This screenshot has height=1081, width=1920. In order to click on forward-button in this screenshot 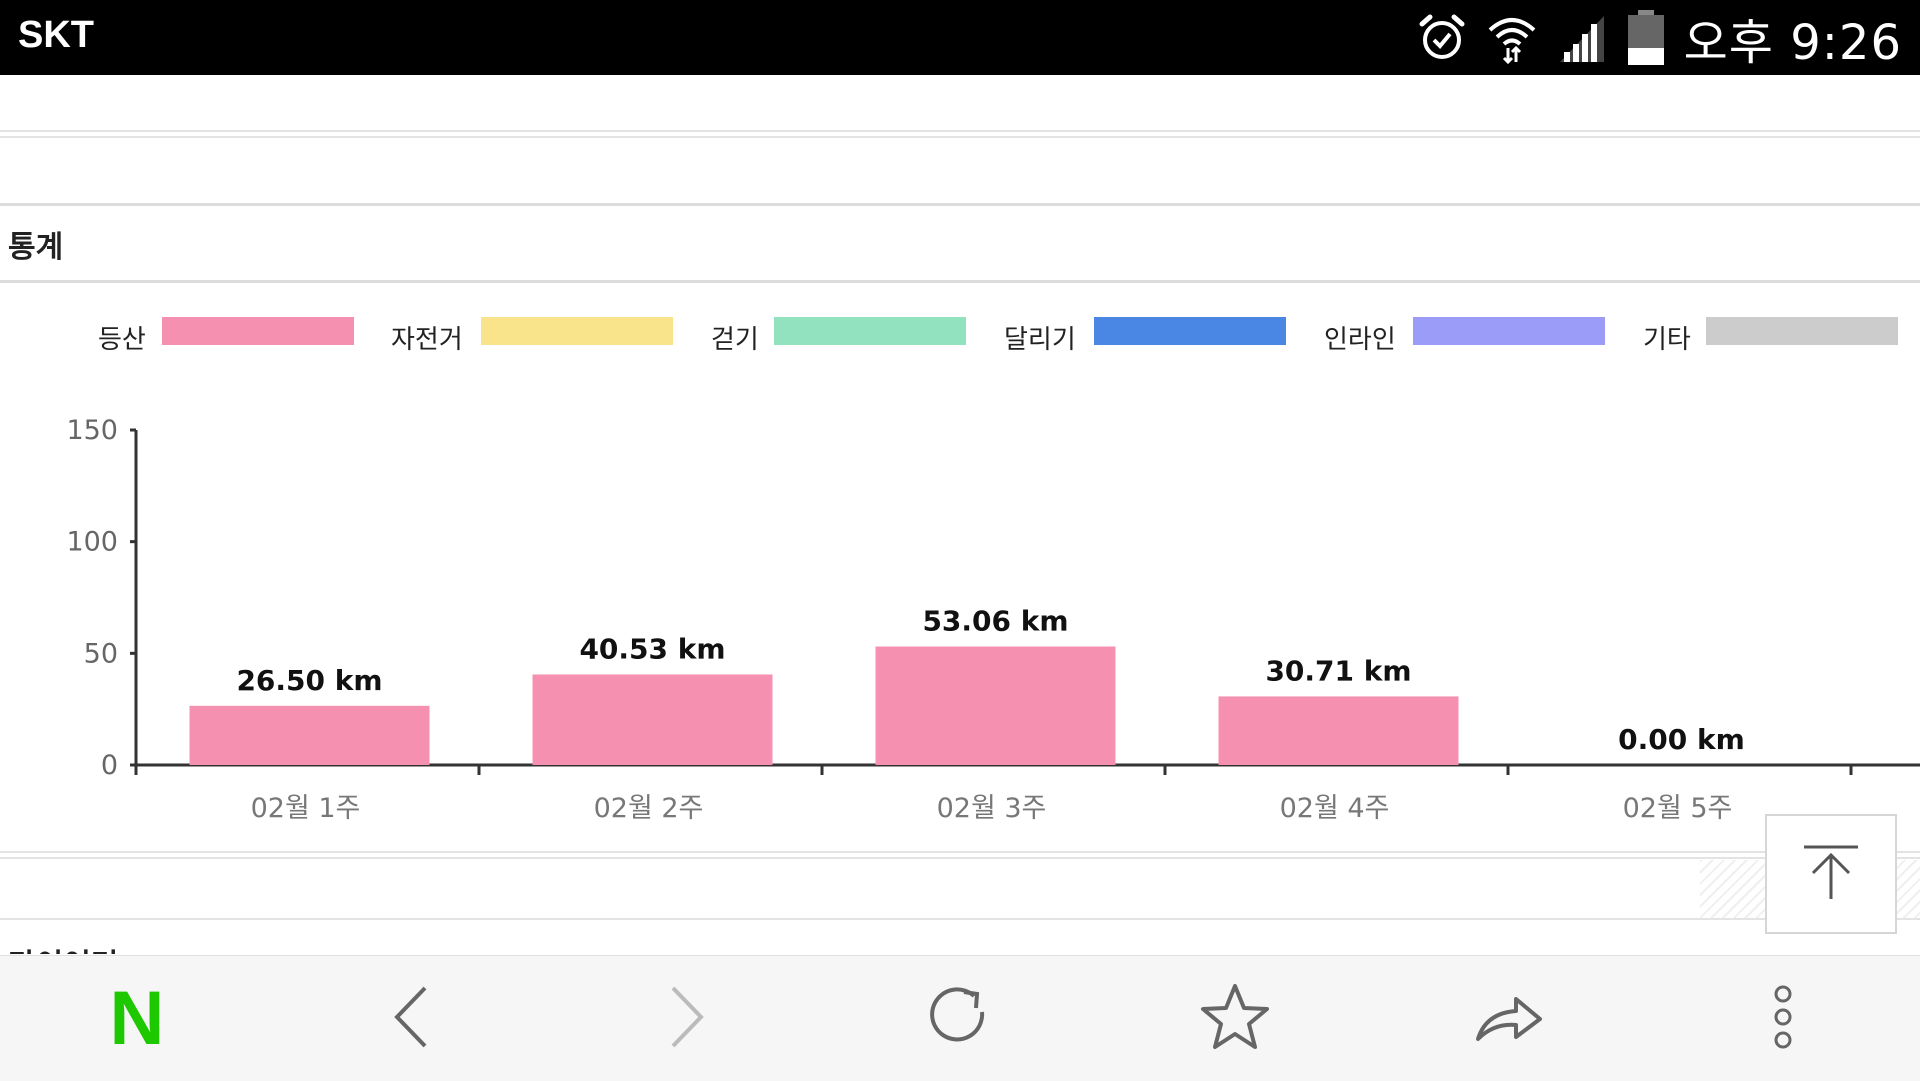, I will do `click(686, 1018)`.